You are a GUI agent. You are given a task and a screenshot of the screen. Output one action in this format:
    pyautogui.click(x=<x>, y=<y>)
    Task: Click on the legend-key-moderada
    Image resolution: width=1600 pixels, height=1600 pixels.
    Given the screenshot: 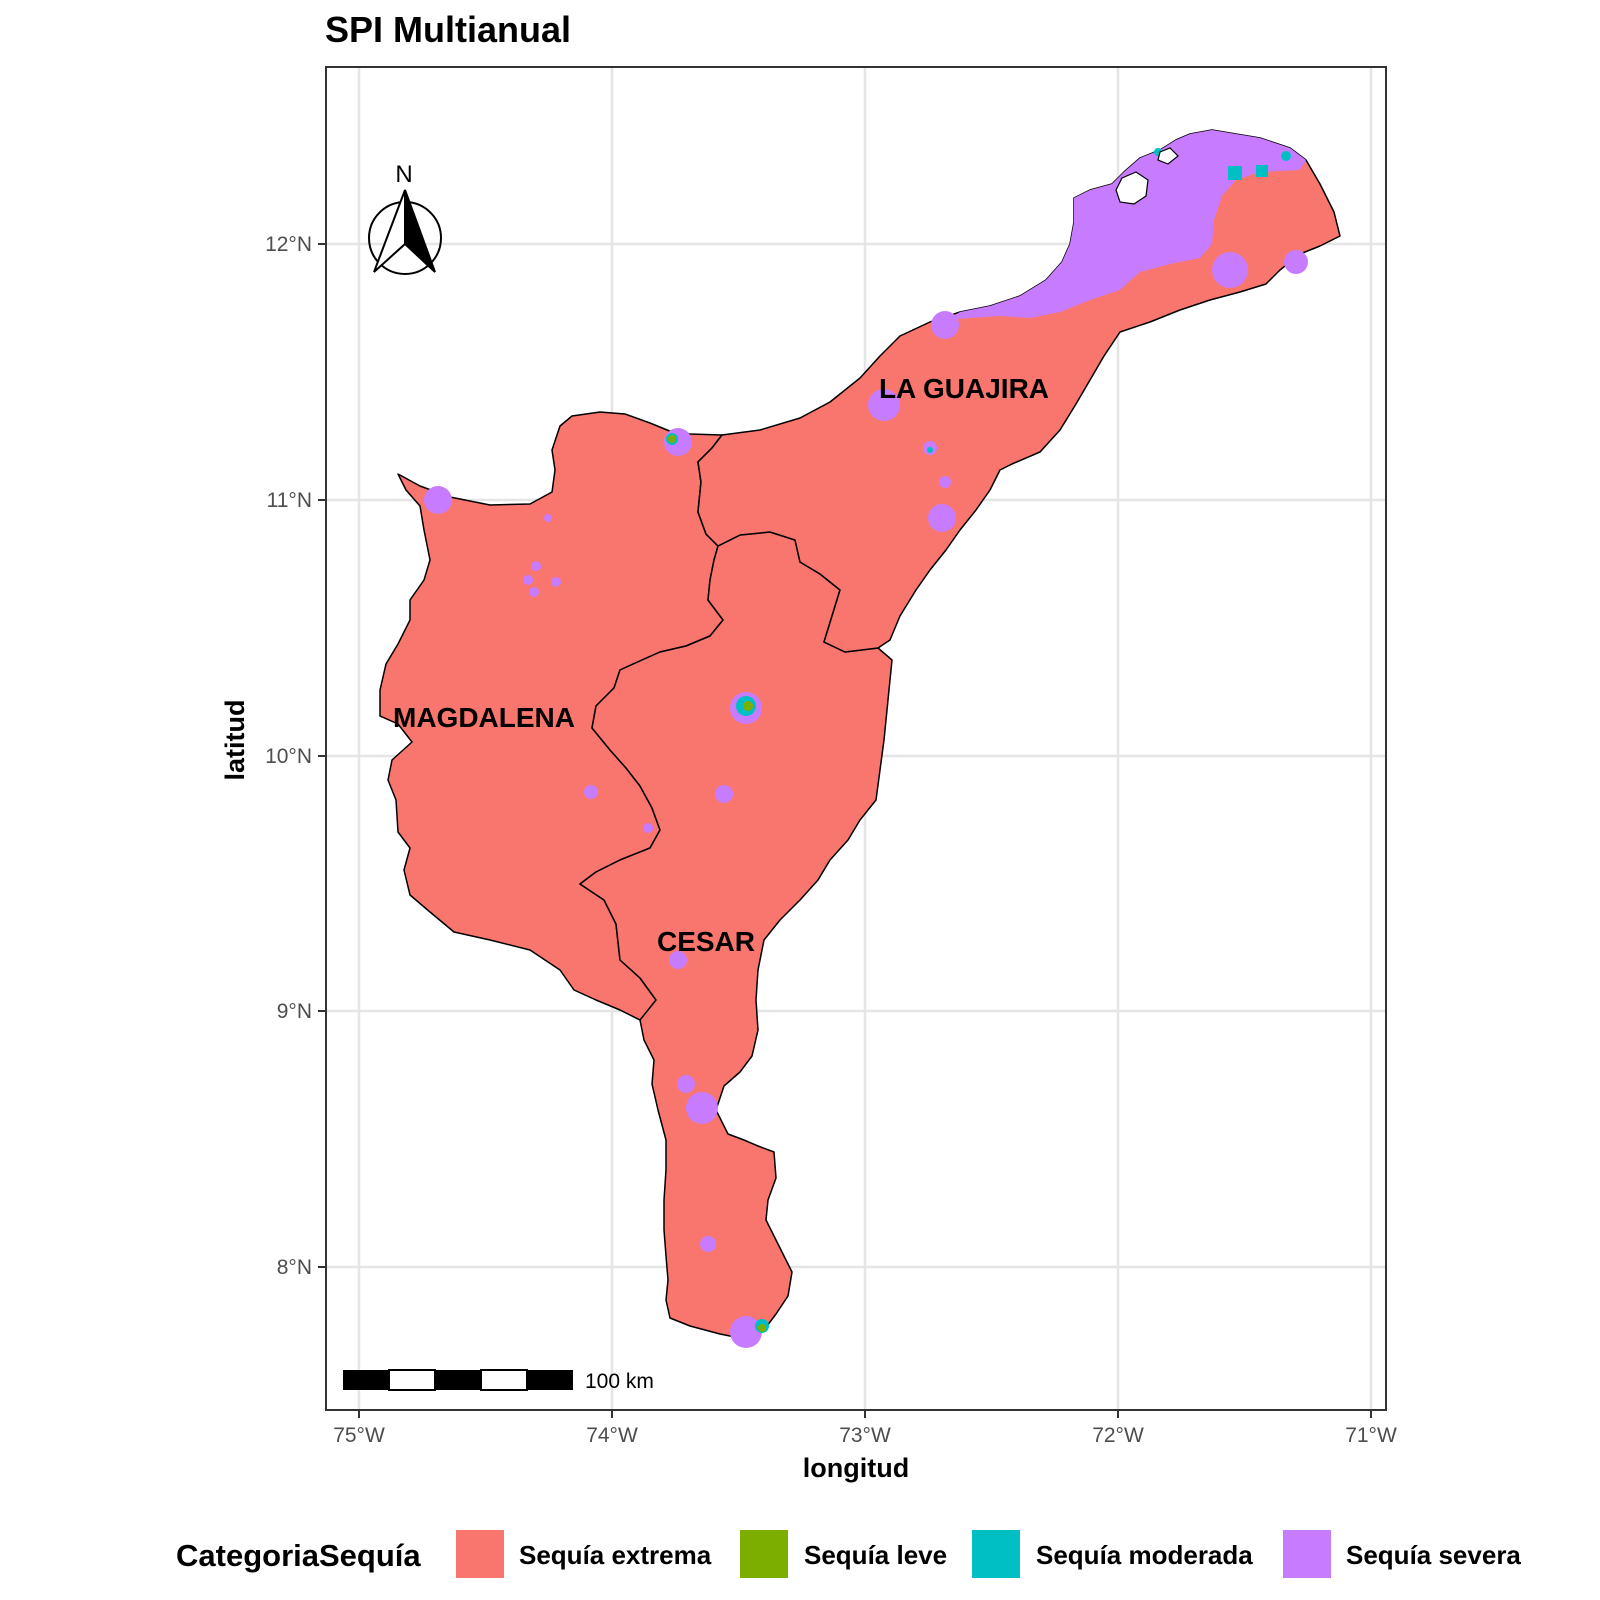 What is the action you would take?
    pyautogui.click(x=996, y=1554)
    